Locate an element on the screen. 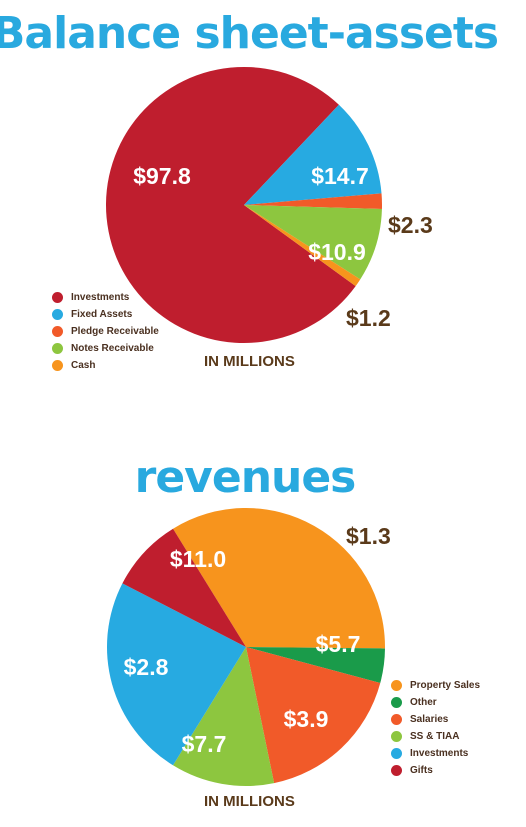  pie-slice-fixed-assets is located at coordinates (313, 154).